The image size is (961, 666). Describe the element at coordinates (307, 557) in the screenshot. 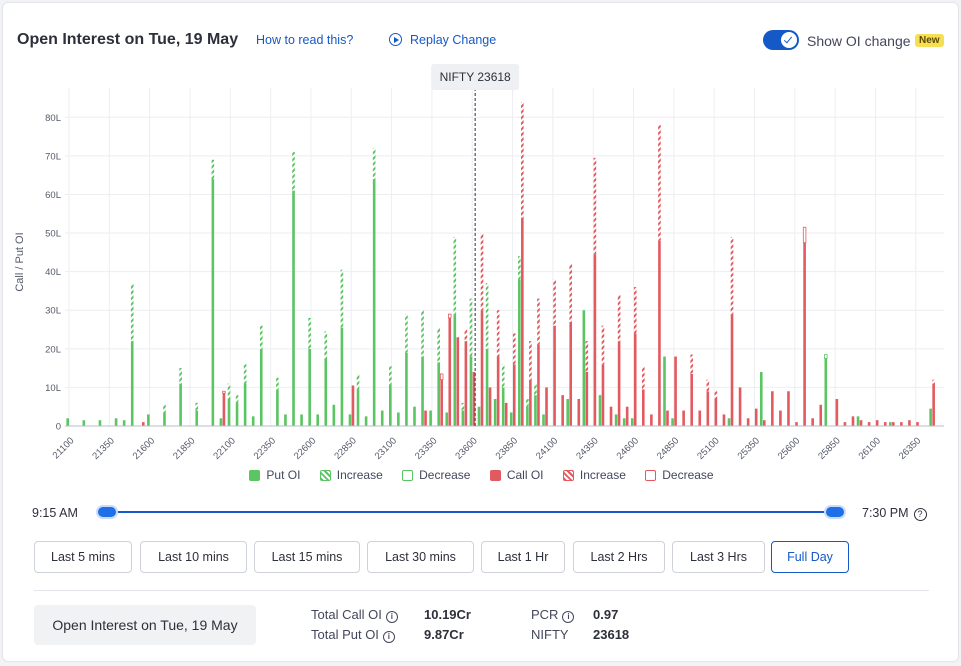

I see `last-15-mins-button: Last 15 mins` at that location.